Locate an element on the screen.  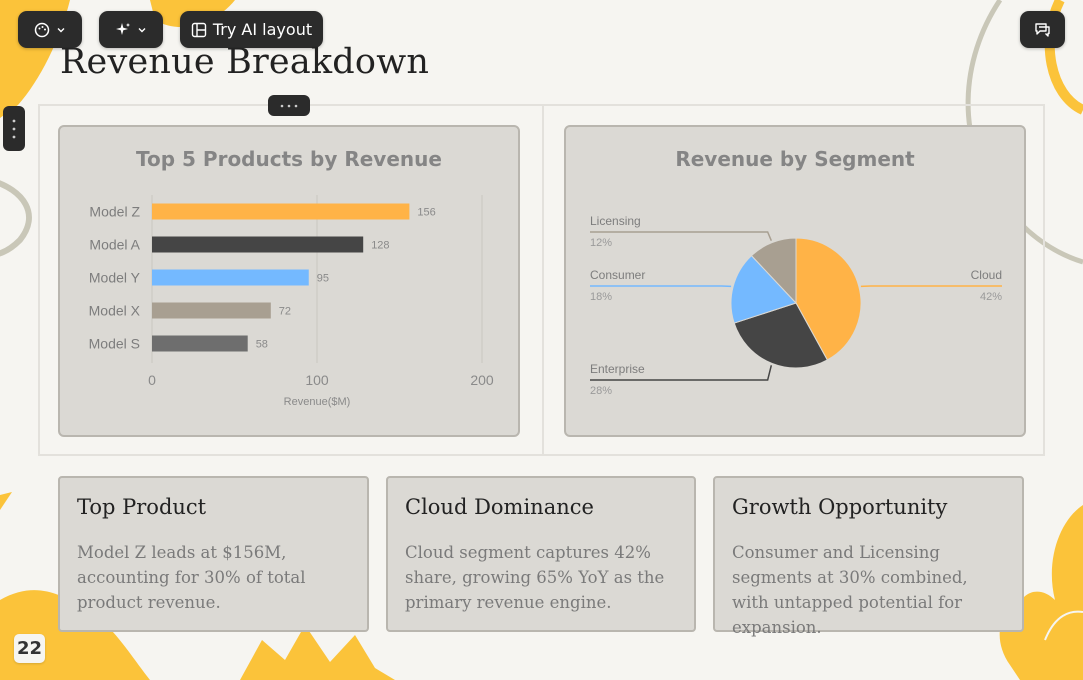
x-tick-label: 0 is located at coordinates (152, 380).